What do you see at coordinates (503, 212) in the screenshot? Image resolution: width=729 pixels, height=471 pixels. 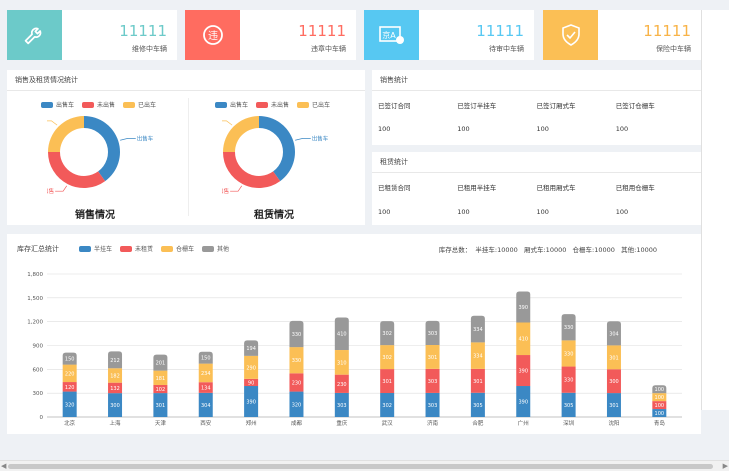 I see `table-row: 100 100 100 100` at bounding box center [503, 212].